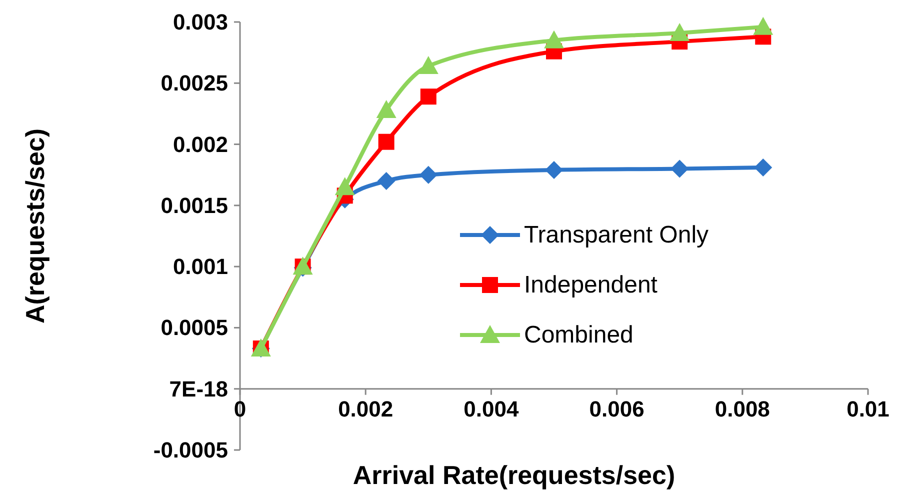 Image resolution: width=903 pixels, height=498 pixels. What do you see at coordinates (200, 267) in the screenshot?
I see `y-tick-label: 0.001` at bounding box center [200, 267].